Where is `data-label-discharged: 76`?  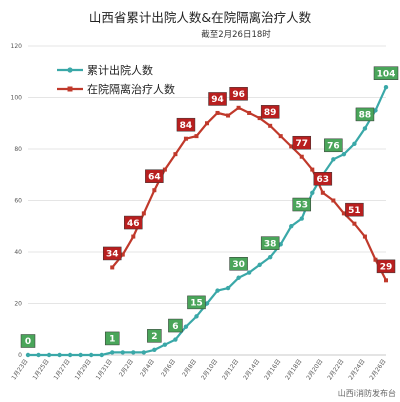
data-label-discharged: 76 is located at coordinates (333, 145).